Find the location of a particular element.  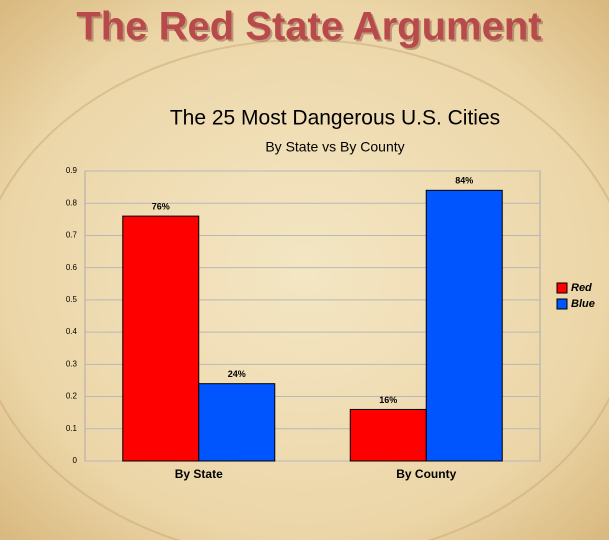

y-tick-label: 0.9 is located at coordinates (72, 170).